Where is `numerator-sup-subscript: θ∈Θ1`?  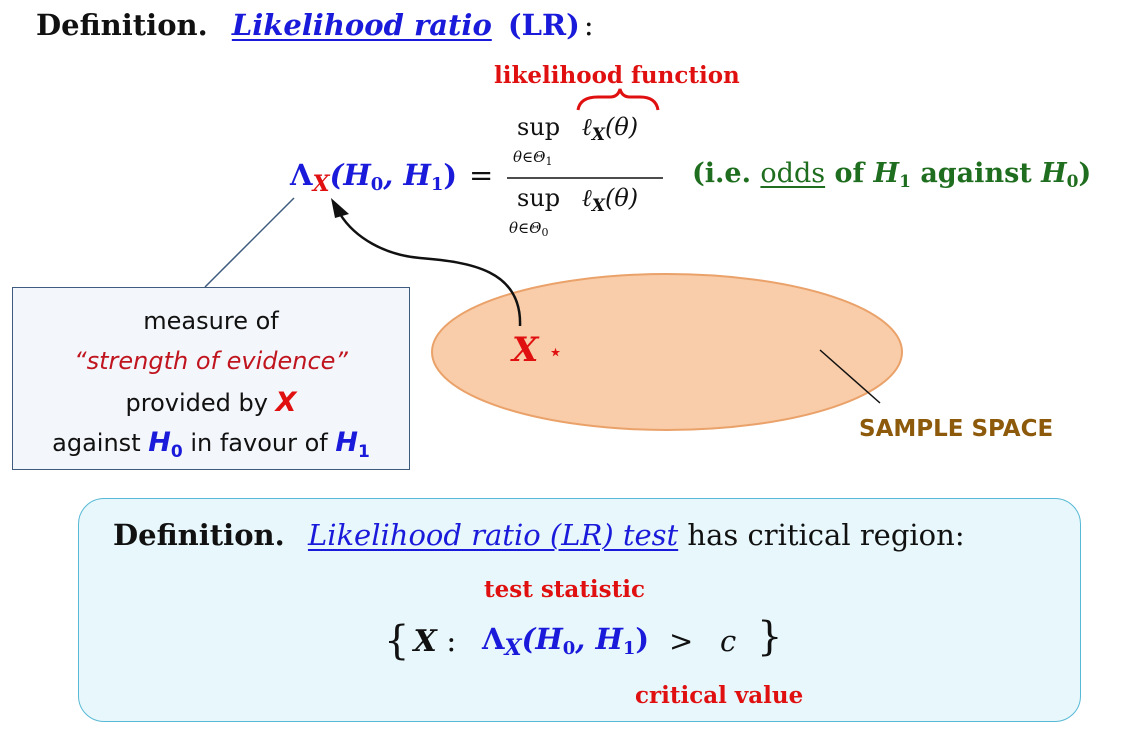 numerator-sup-subscript: θ∈Θ1 is located at coordinates (533, 158).